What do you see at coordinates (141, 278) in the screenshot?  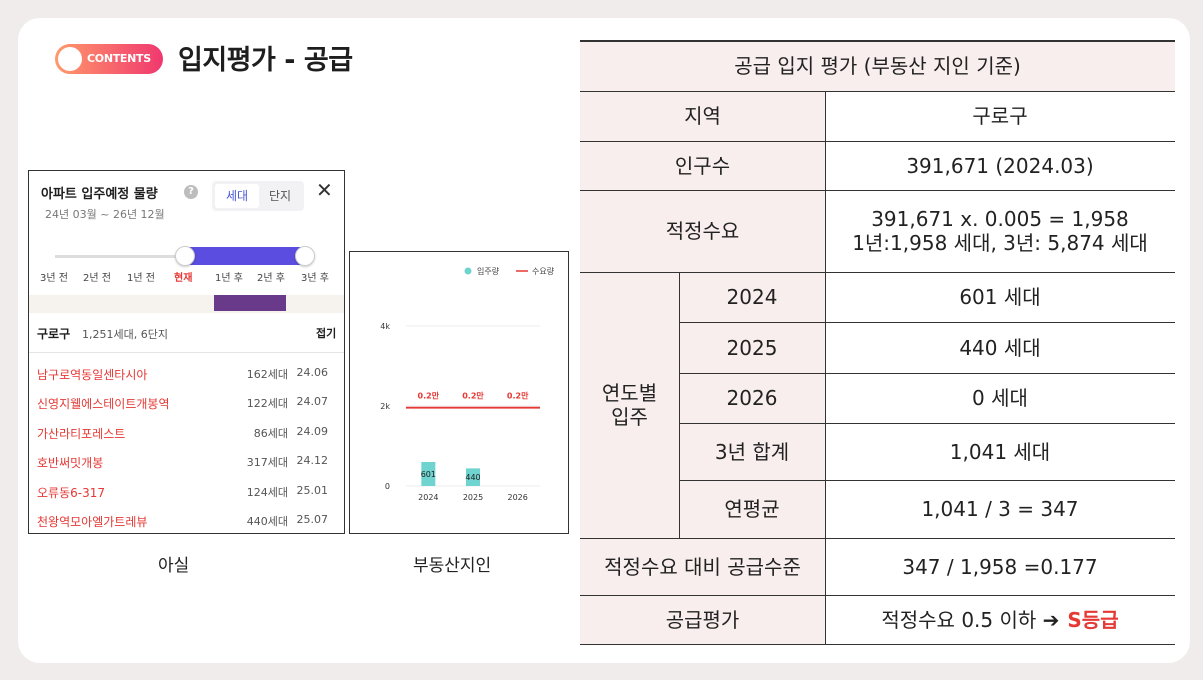 I see `slider-tick: 1년 전` at bounding box center [141, 278].